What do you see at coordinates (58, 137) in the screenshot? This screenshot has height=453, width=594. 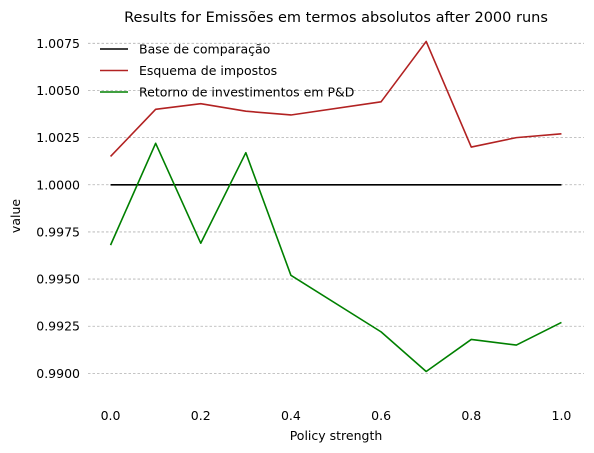 I see `y-tick-label: 1.0025` at bounding box center [58, 137].